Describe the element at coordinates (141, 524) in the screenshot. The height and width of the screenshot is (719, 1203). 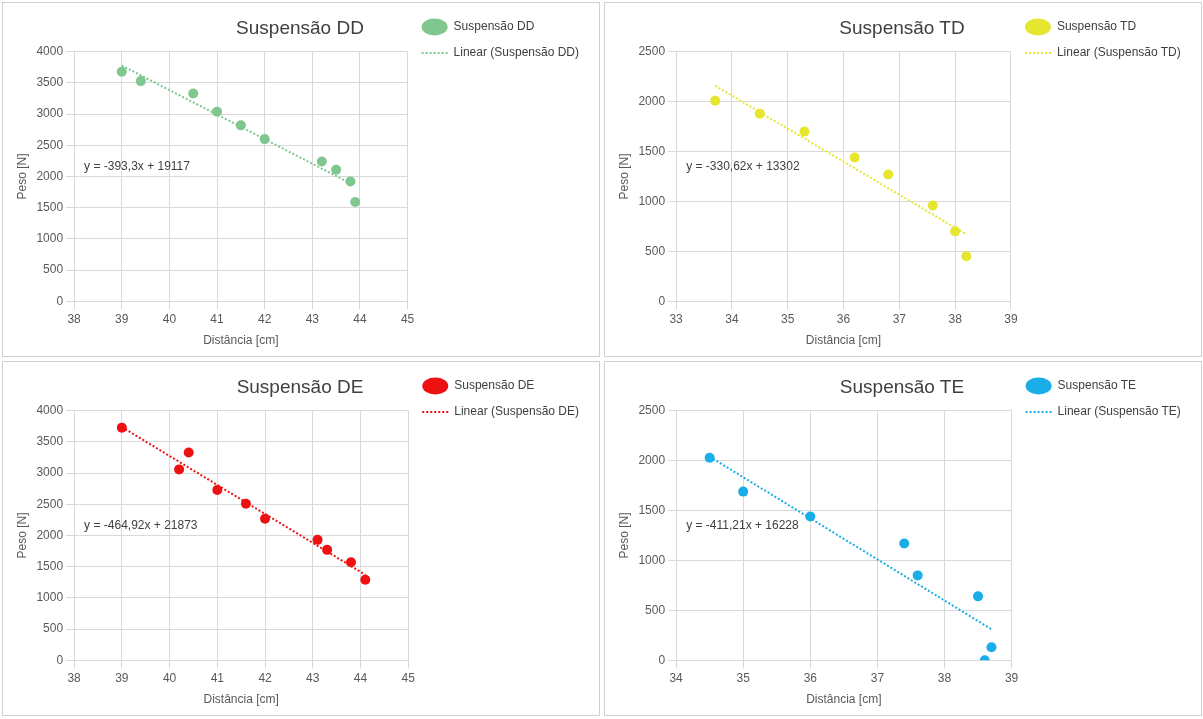
I see `annotation: y = -464,92x + 21873` at that location.